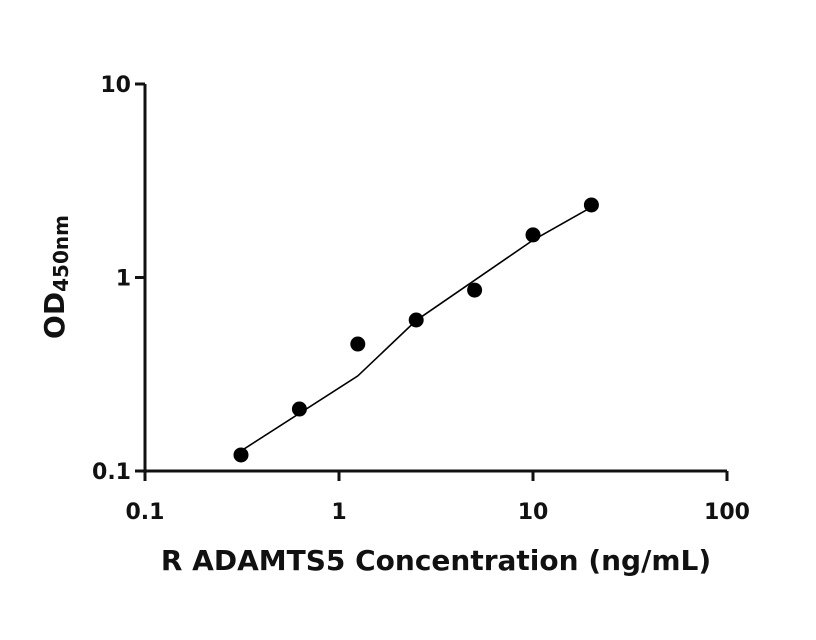 This screenshot has height=640, width=816. Describe the element at coordinates (533, 512) in the screenshot. I see `x-tick-label: 10` at that location.